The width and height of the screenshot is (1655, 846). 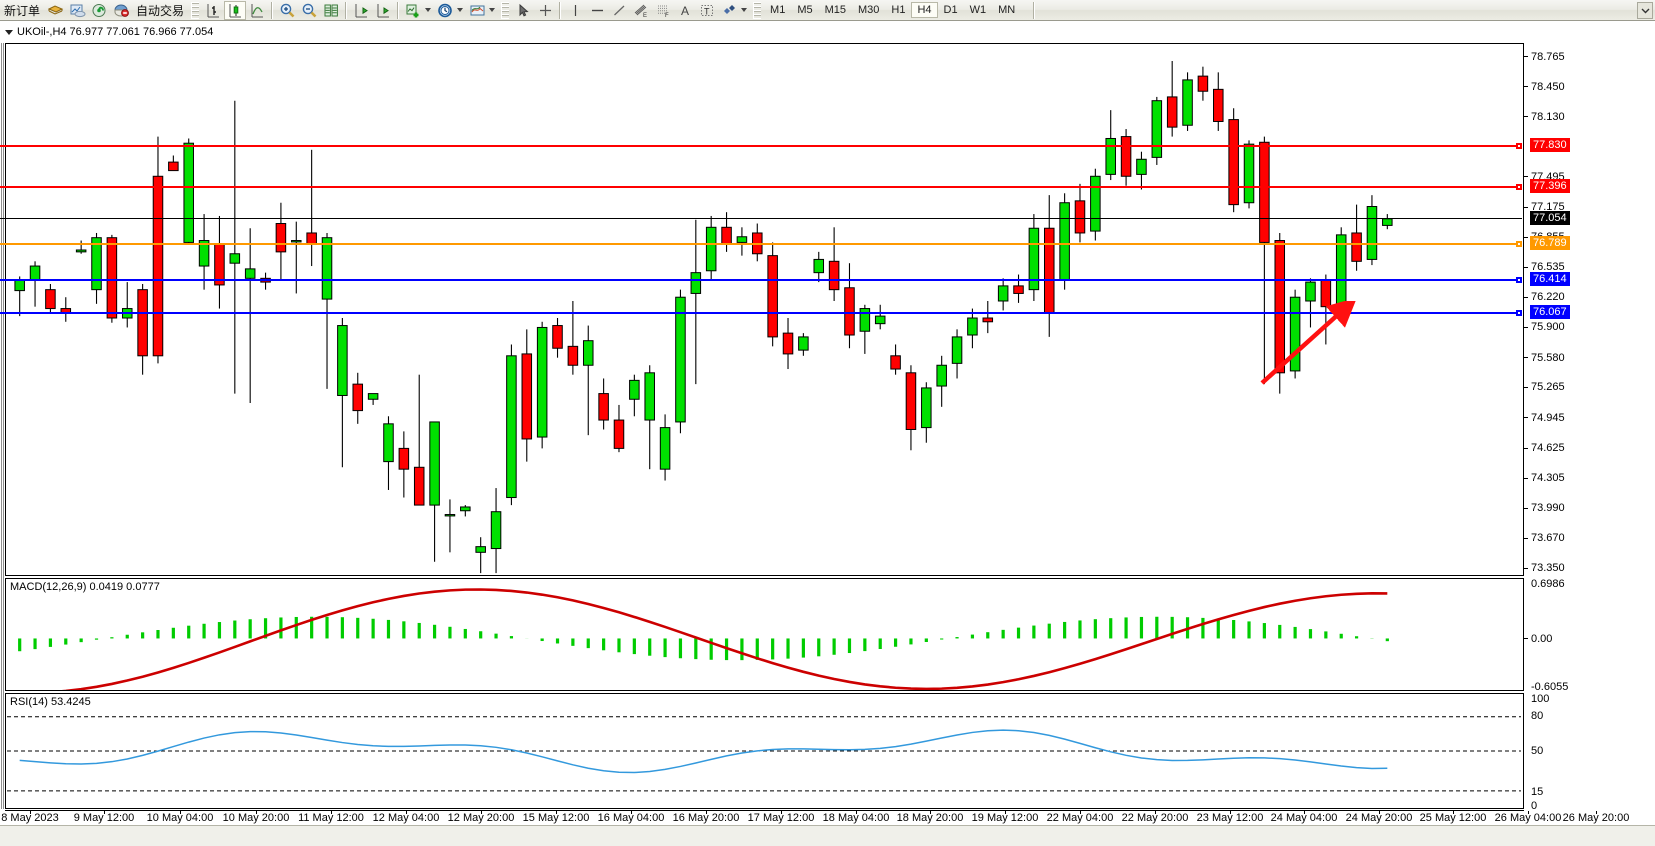 What do you see at coordinates (835, 10) in the screenshot?
I see `timeframe-m15: M15` at bounding box center [835, 10].